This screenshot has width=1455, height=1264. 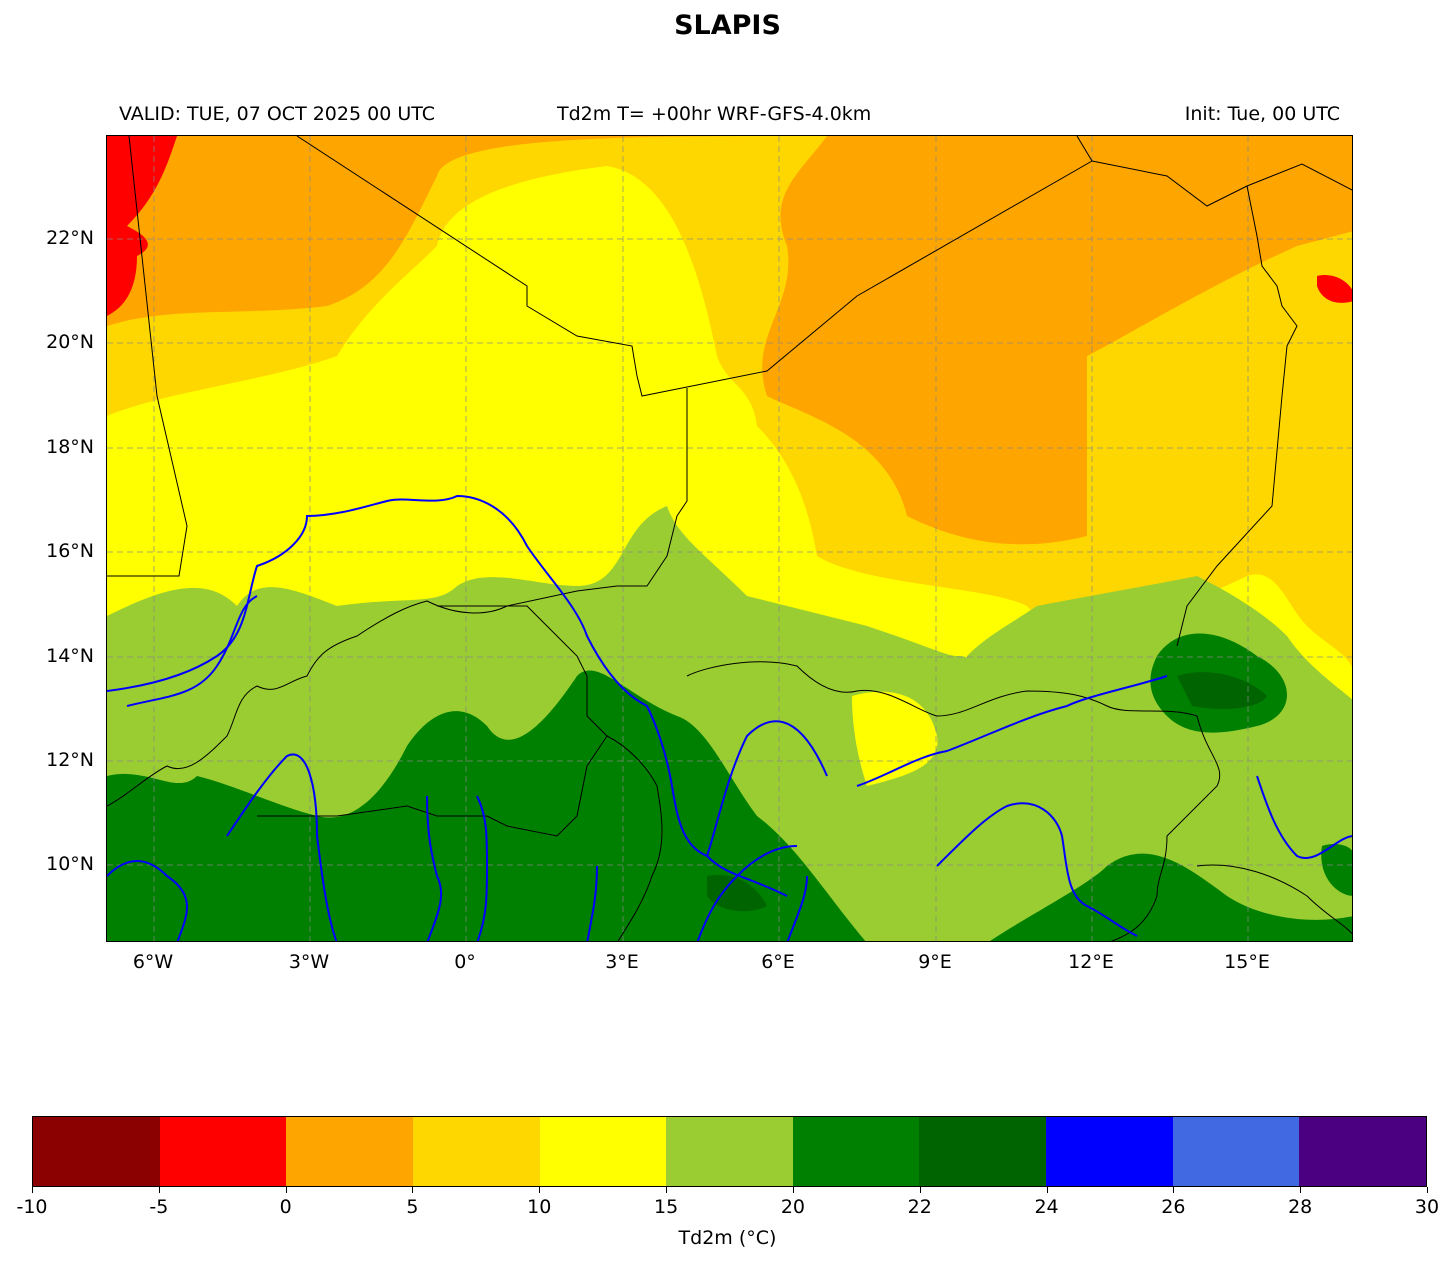 I want to click on colorbar-tick-label: 15, so click(x=666, y=1207).